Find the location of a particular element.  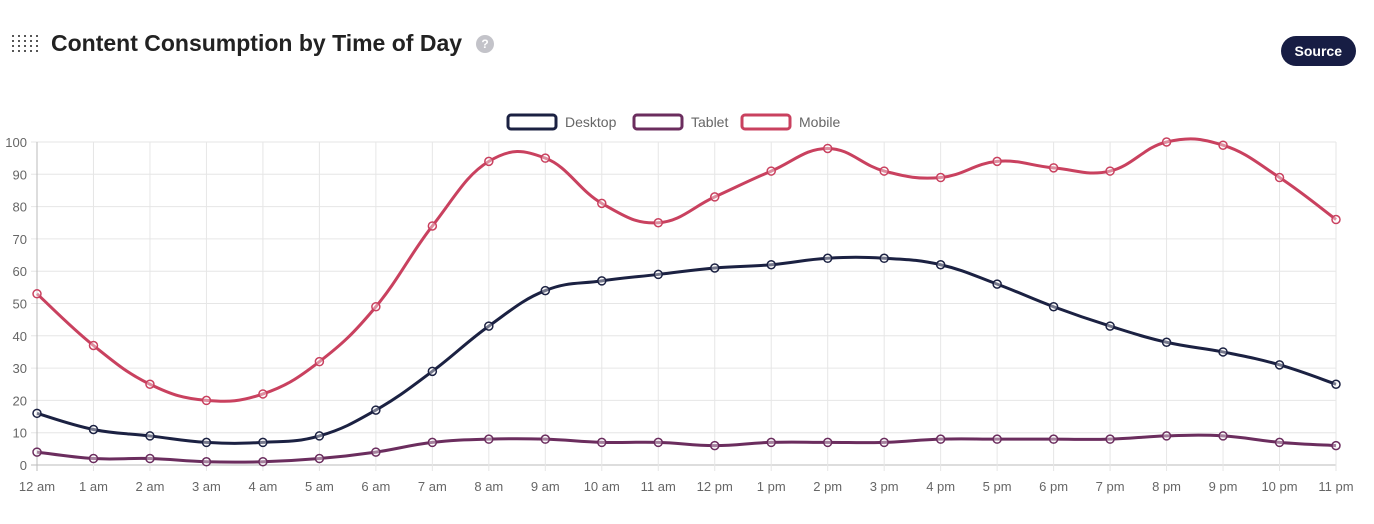

x-tick-label: 2 am is located at coordinates (150, 486).